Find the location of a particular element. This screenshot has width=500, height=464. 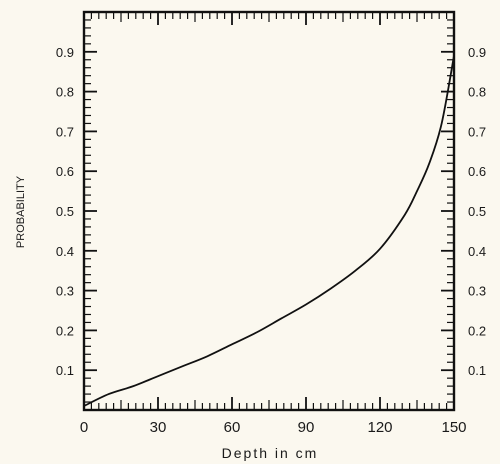

x-tick-label: 0 is located at coordinates (84, 427).